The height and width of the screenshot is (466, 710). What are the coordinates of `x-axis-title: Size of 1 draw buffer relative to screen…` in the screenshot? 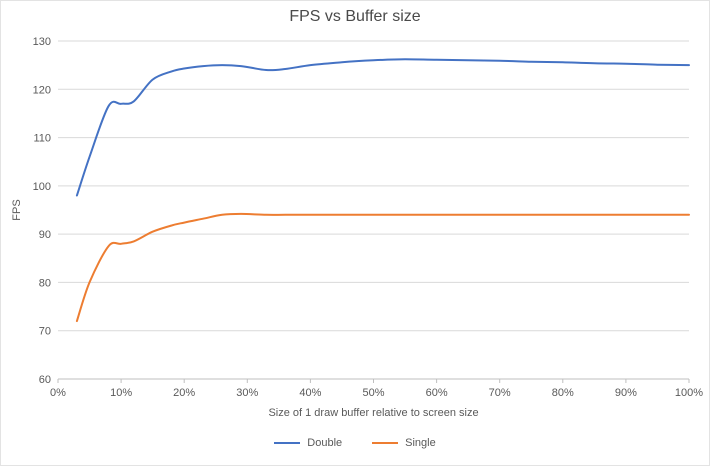 It's located at (373, 413).